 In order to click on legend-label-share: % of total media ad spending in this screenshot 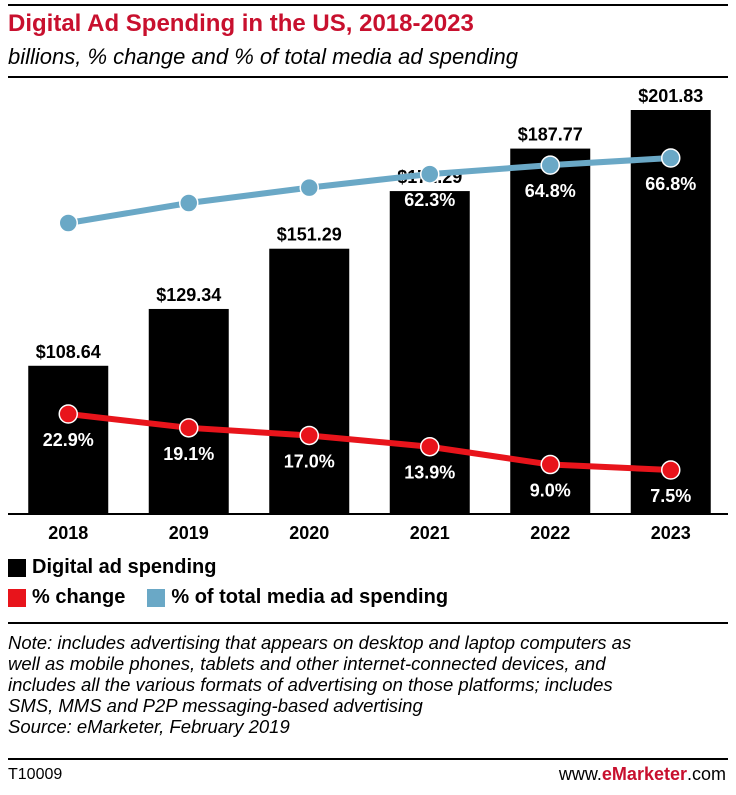, I will do `click(310, 597)`.